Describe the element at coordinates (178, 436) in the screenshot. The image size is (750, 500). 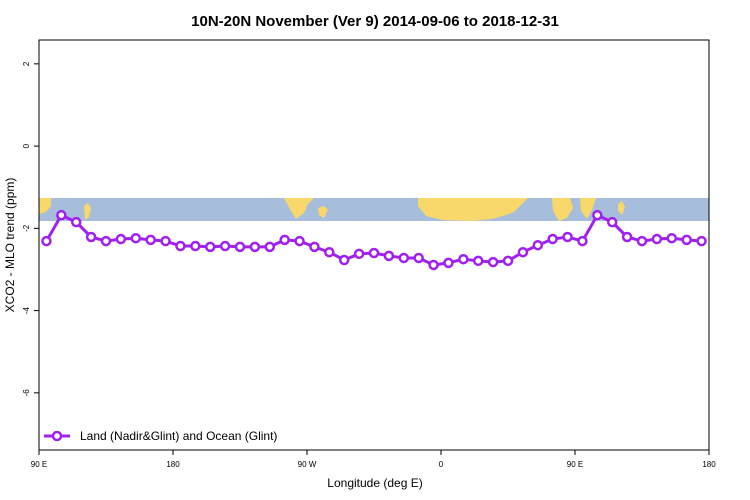
I see `legend-label: Land (Nadir&Glint) and Ocean (Glint)` at that location.